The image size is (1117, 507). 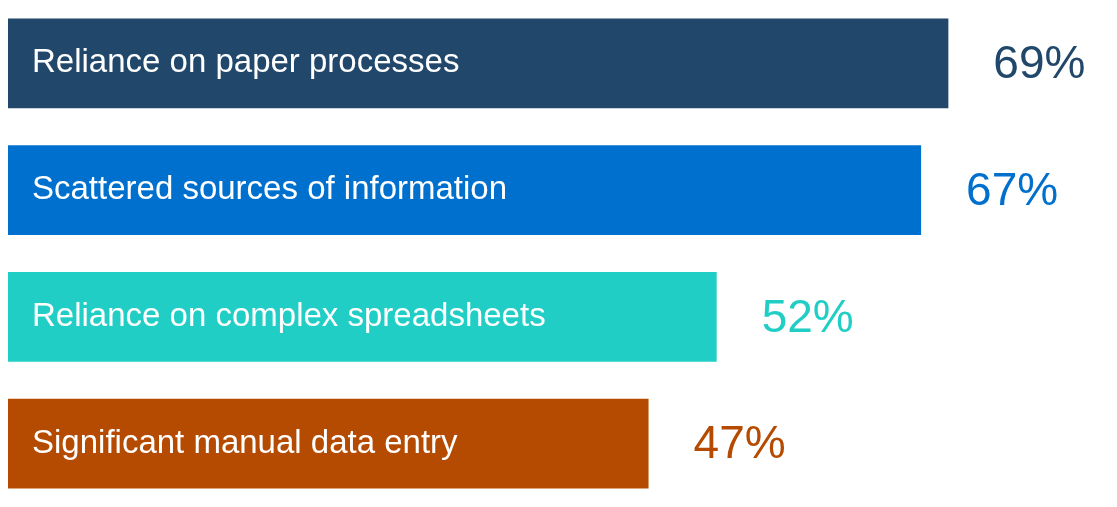 I want to click on y-tick-label: Significant manual data entry, so click(x=245, y=441).